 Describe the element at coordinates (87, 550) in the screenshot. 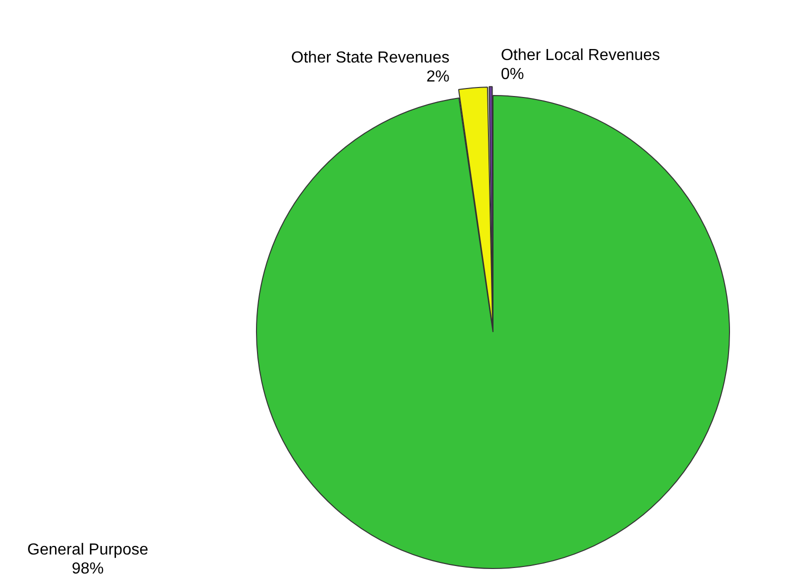

I see `slice-label: General Purpose` at that location.